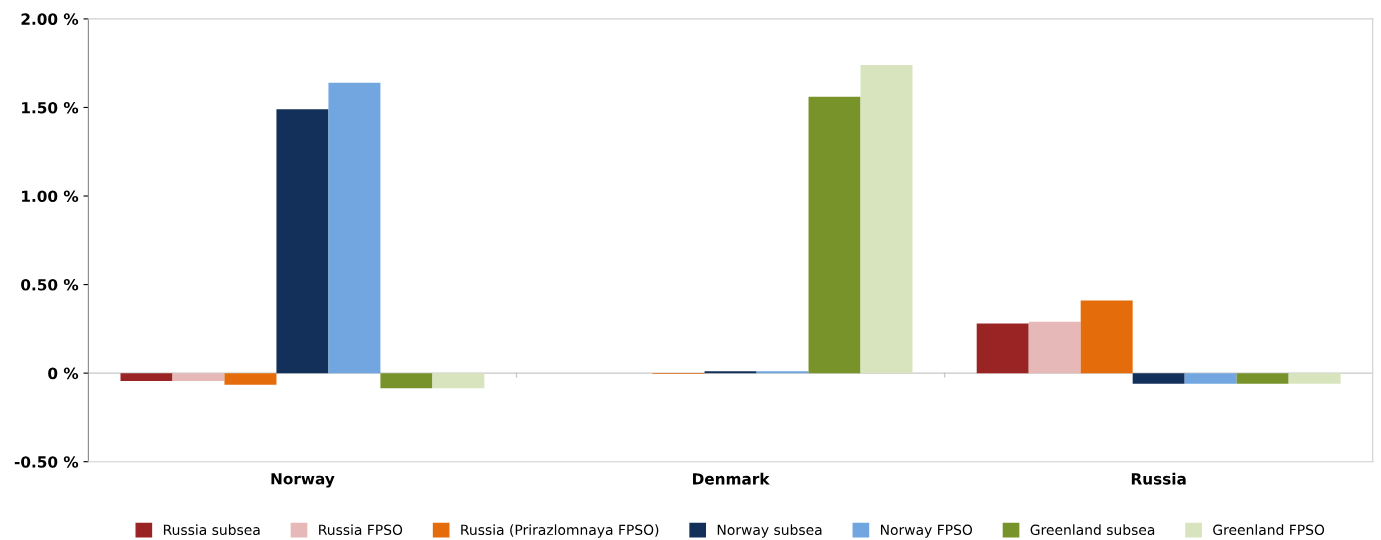  Describe the element at coordinates (303, 480) in the screenshot. I see `x-tick-label: Norway` at that location.